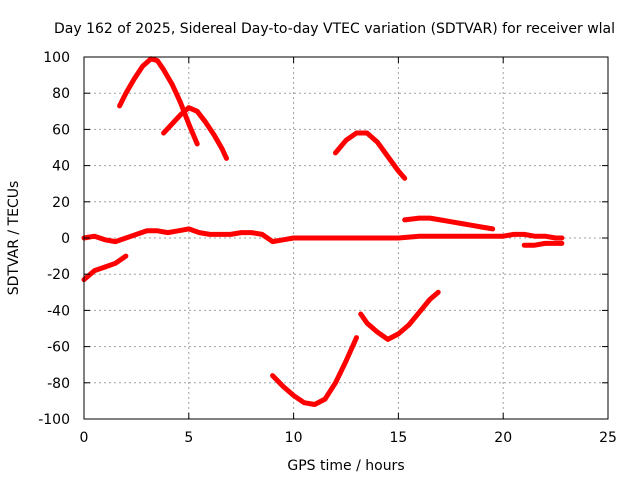 This screenshot has width=640, height=480. Describe the element at coordinates (65, 239) in the screenshot. I see `y-tick-label: 0` at that location.